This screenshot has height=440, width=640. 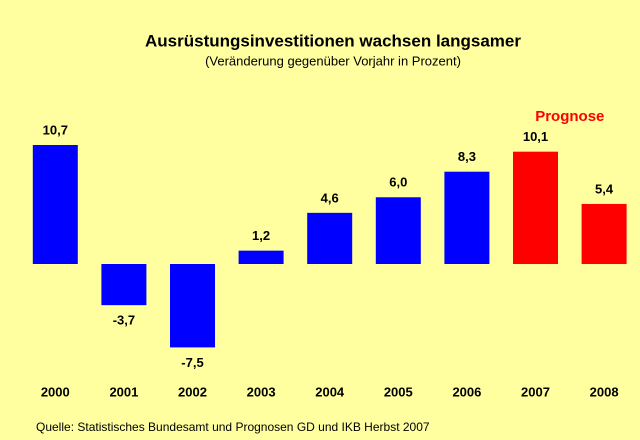 What do you see at coordinates (535, 391) in the screenshot?
I see `x-tick-label: 2007` at bounding box center [535, 391].